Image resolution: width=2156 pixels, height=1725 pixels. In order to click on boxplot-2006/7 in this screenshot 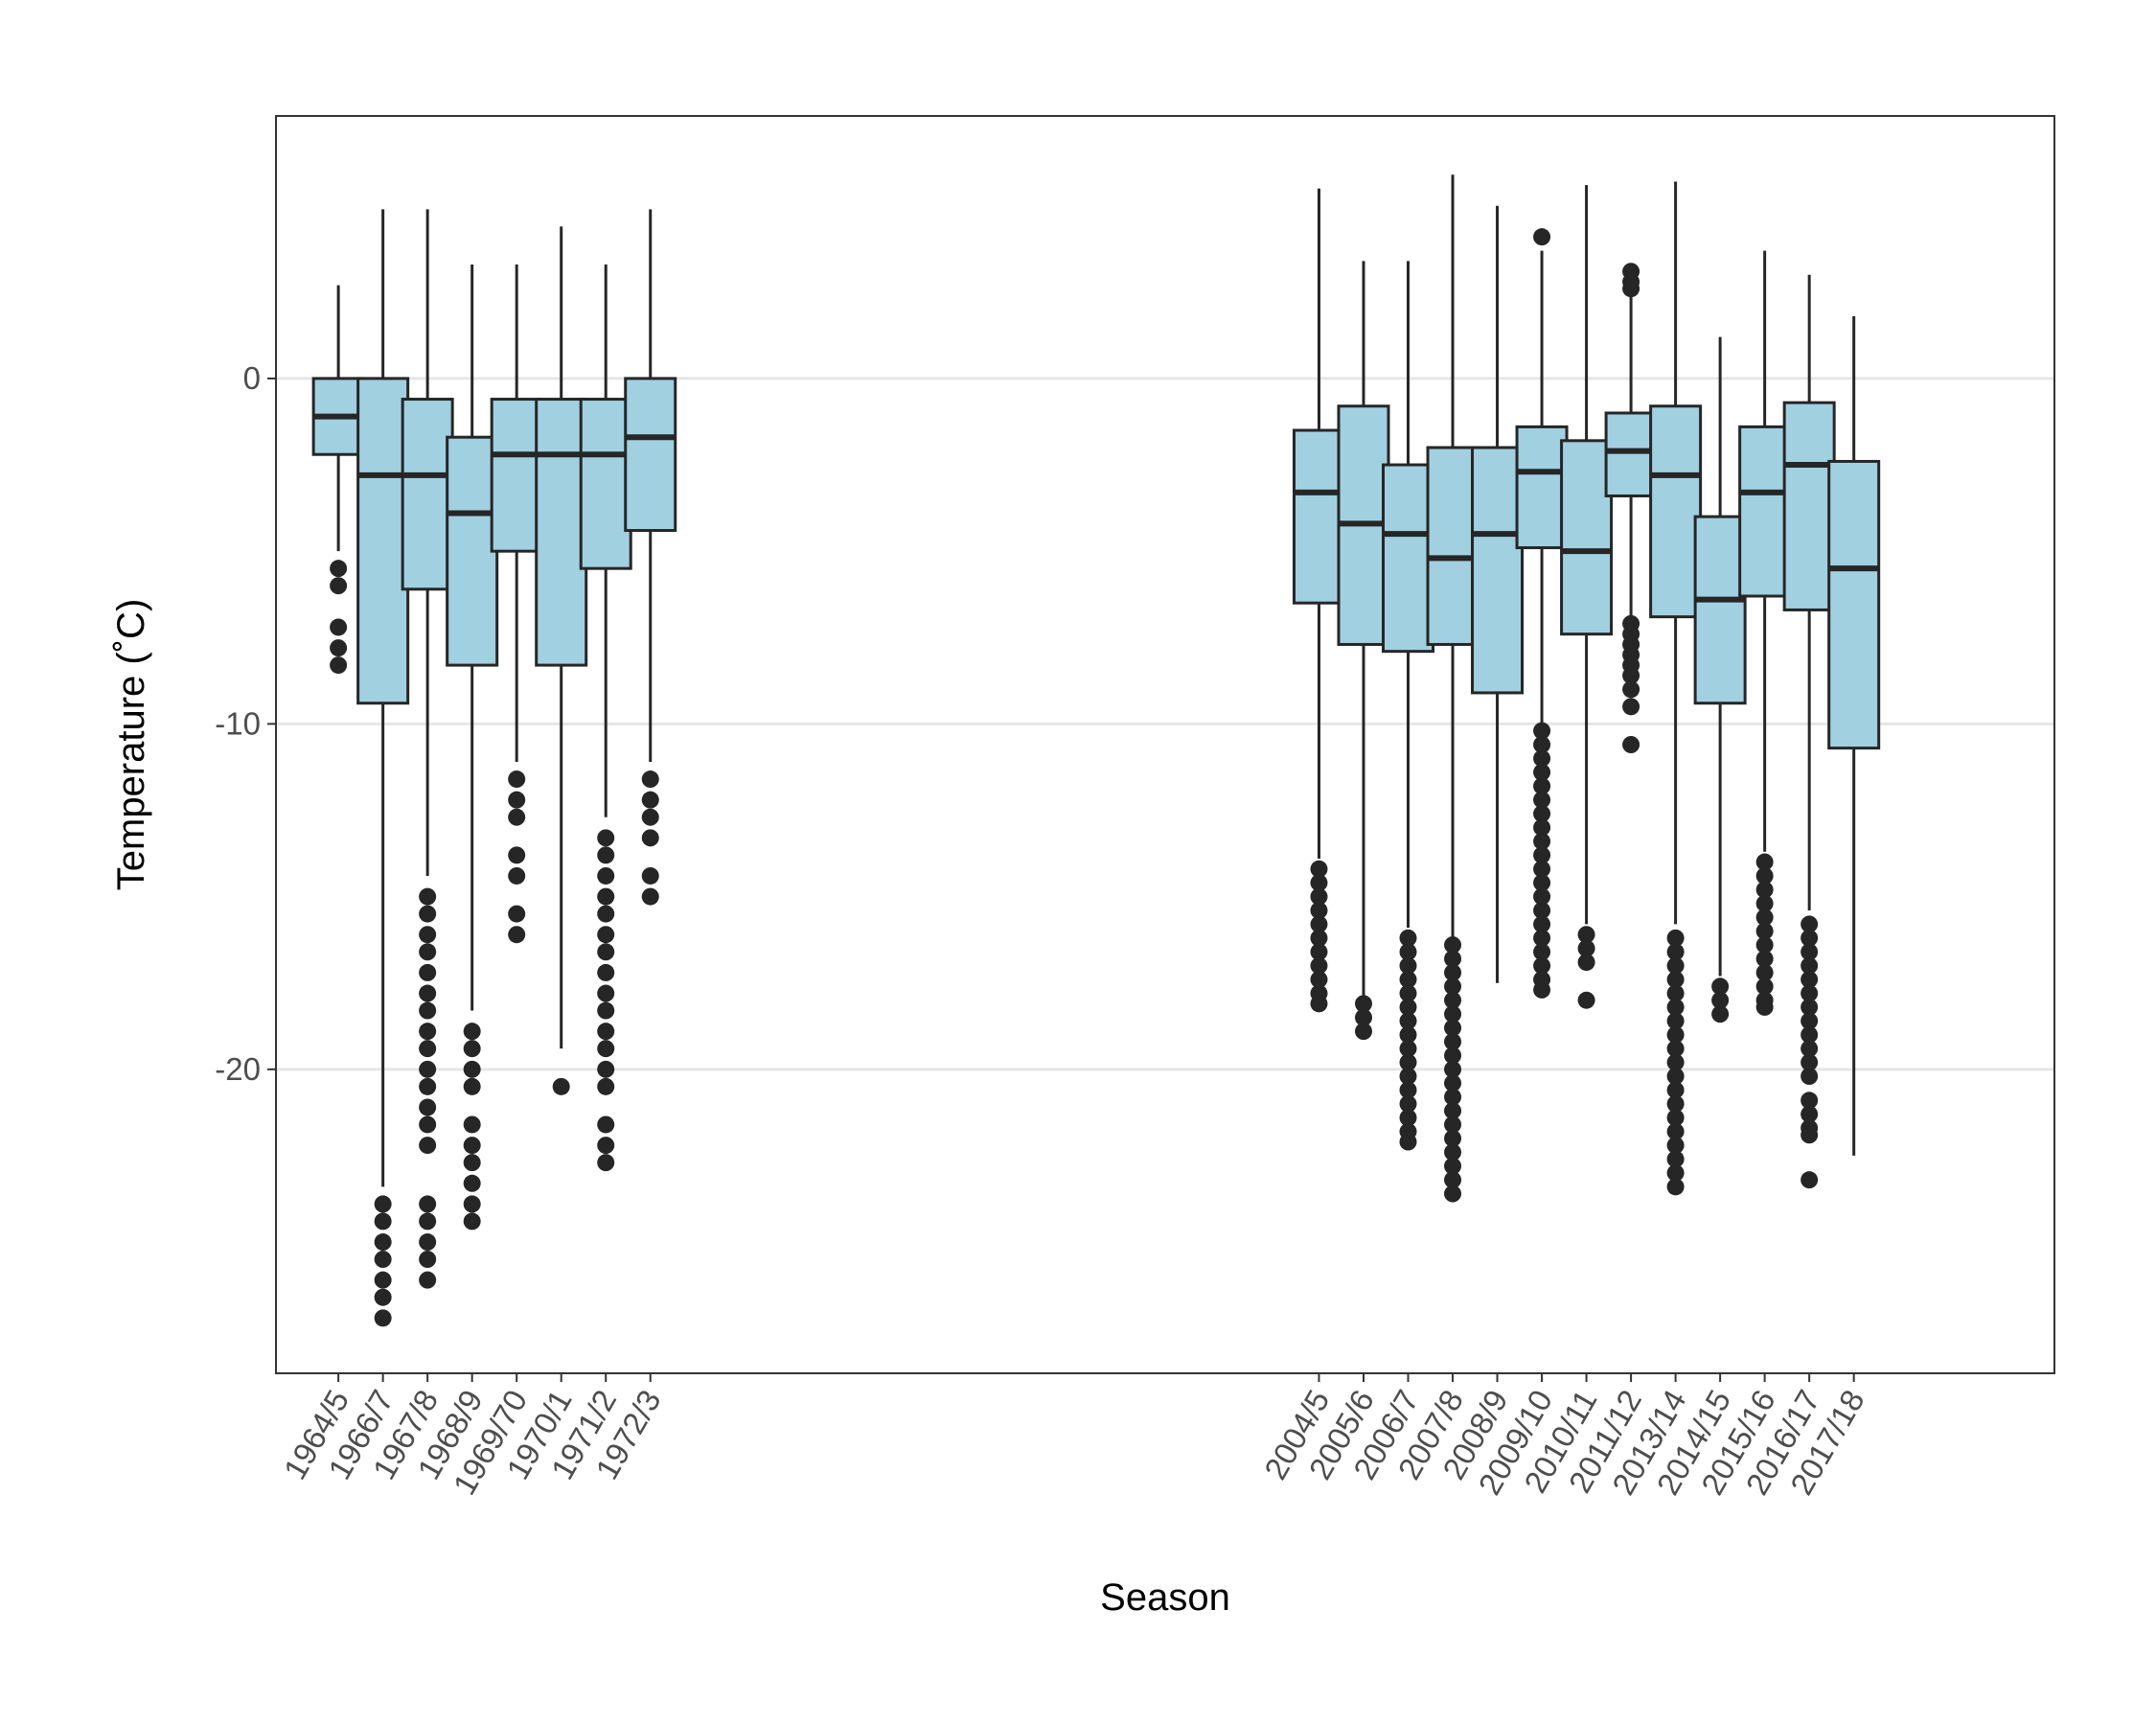, I will do `click(1408, 706)`.